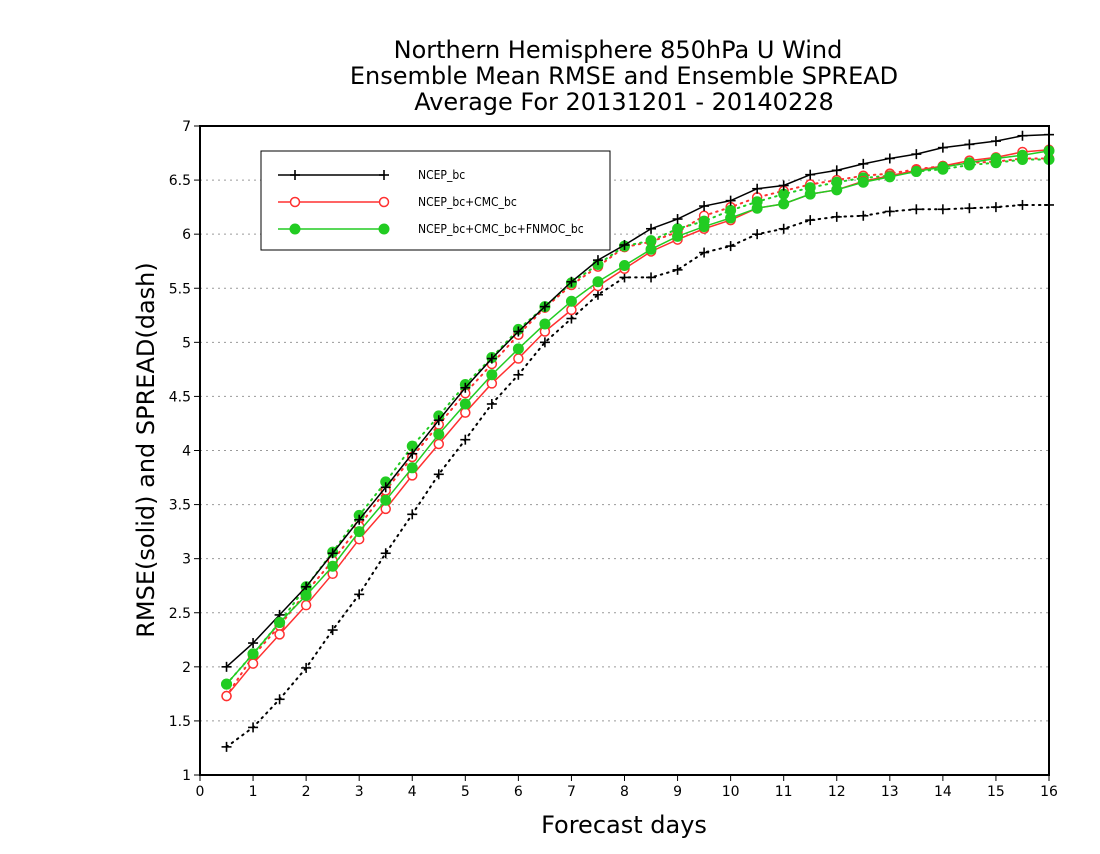 The width and height of the screenshot is (1100, 854). Describe the element at coordinates (253, 792) in the screenshot. I see `x-tick-label: 1` at that location.